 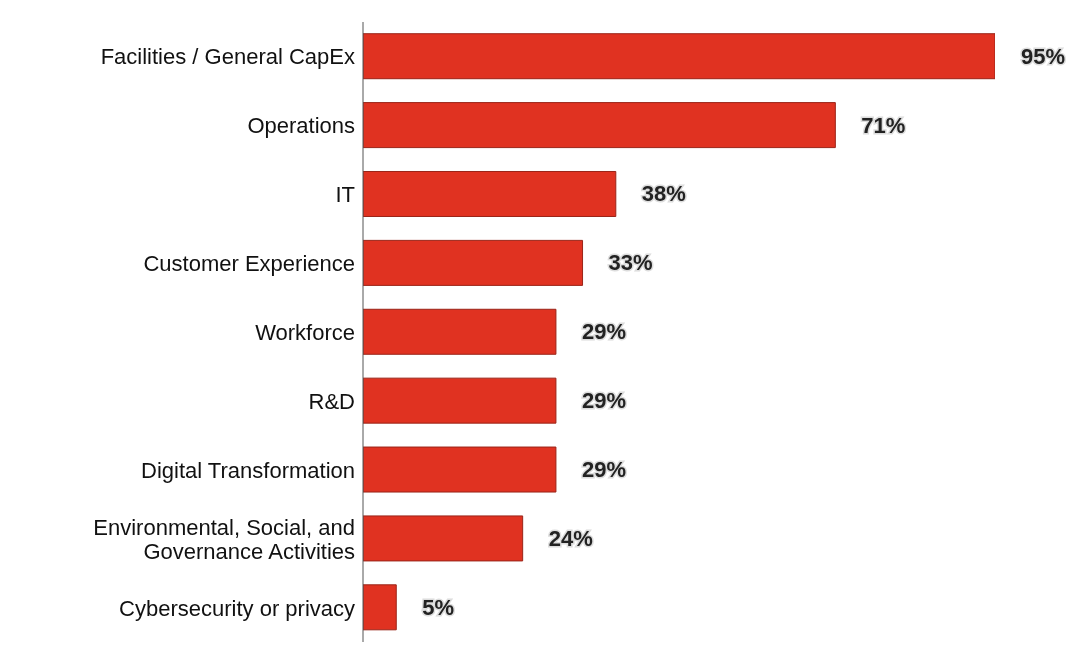 What do you see at coordinates (305, 332) in the screenshot?
I see `y-tick-label: Workforce` at bounding box center [305, 332].